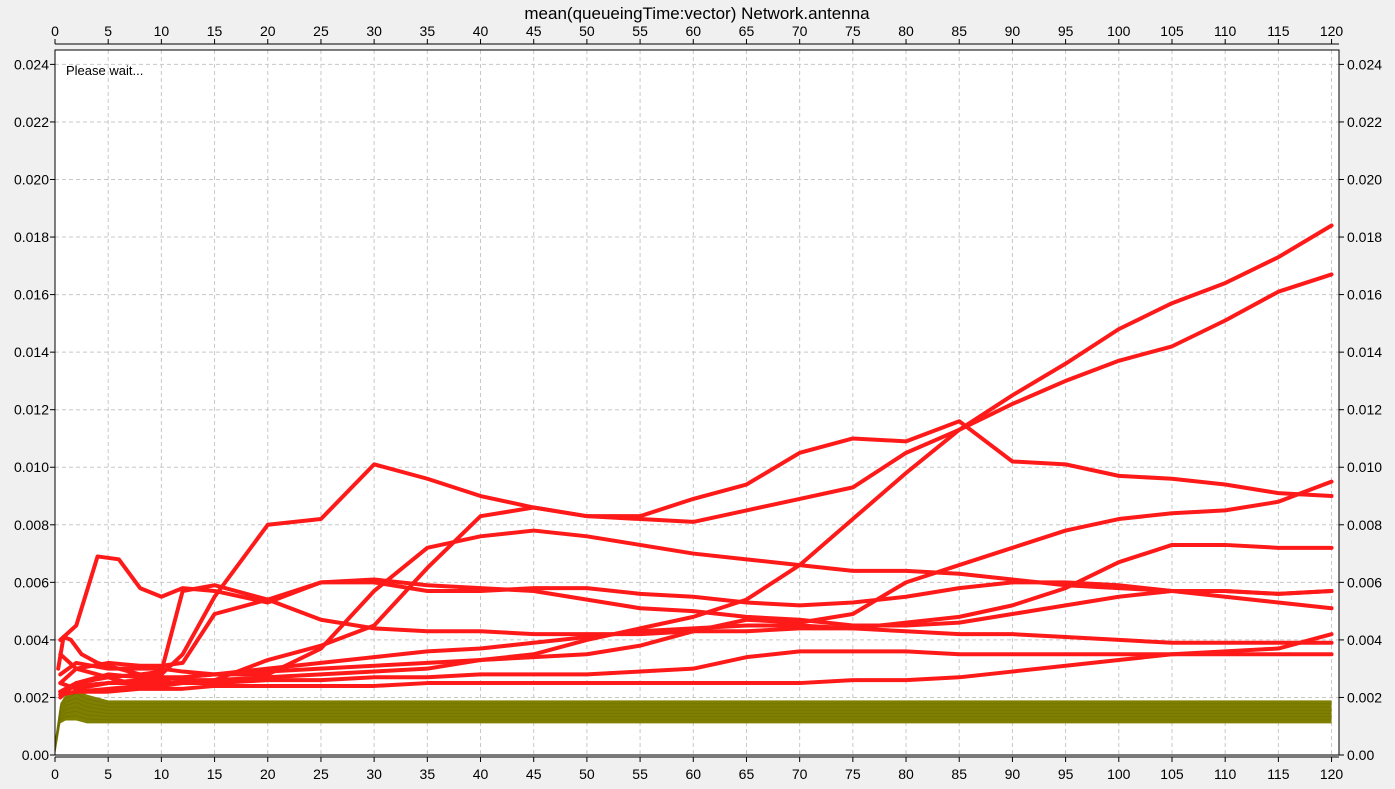  Describe the element at coordinates (747, 31) in the screenshot. I see `x-tick-label-top: 65` at that location.